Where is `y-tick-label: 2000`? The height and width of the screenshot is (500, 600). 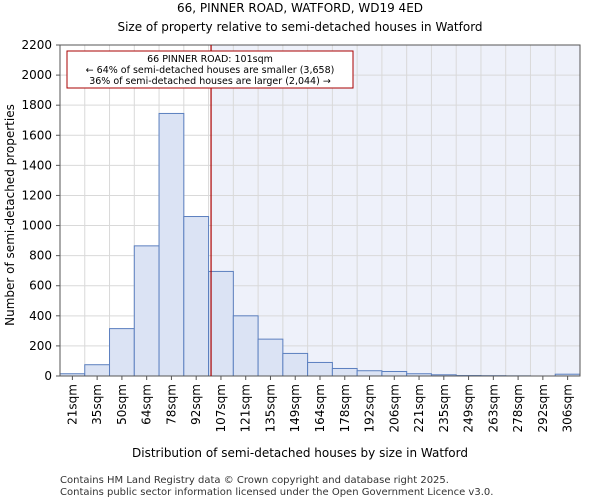 y-tick-label: 2000 is located at coordinates (36, 75).